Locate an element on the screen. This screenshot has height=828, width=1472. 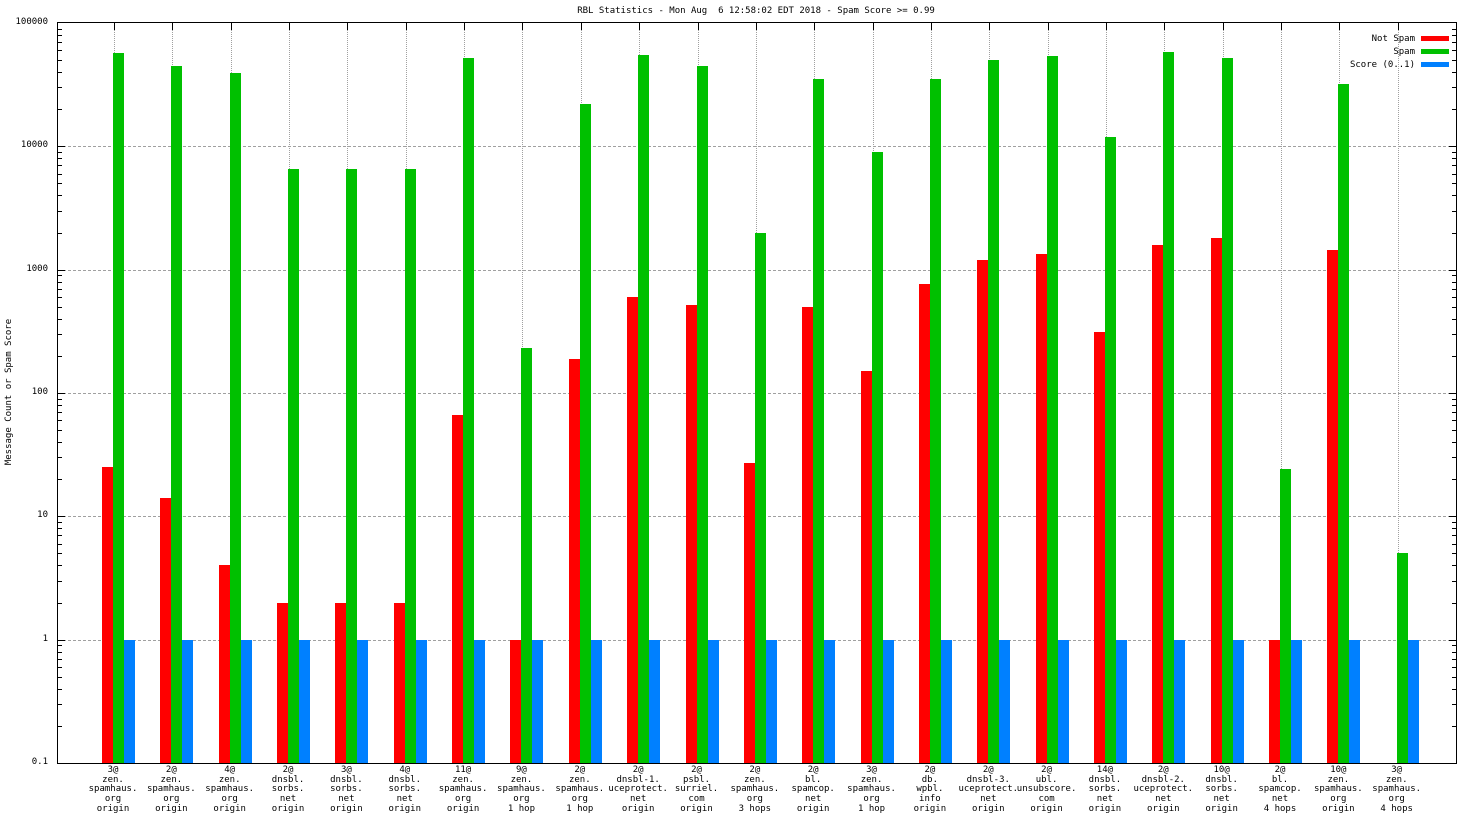
x-tick-label-line: 2@ is located at coordinates (1163, 770).